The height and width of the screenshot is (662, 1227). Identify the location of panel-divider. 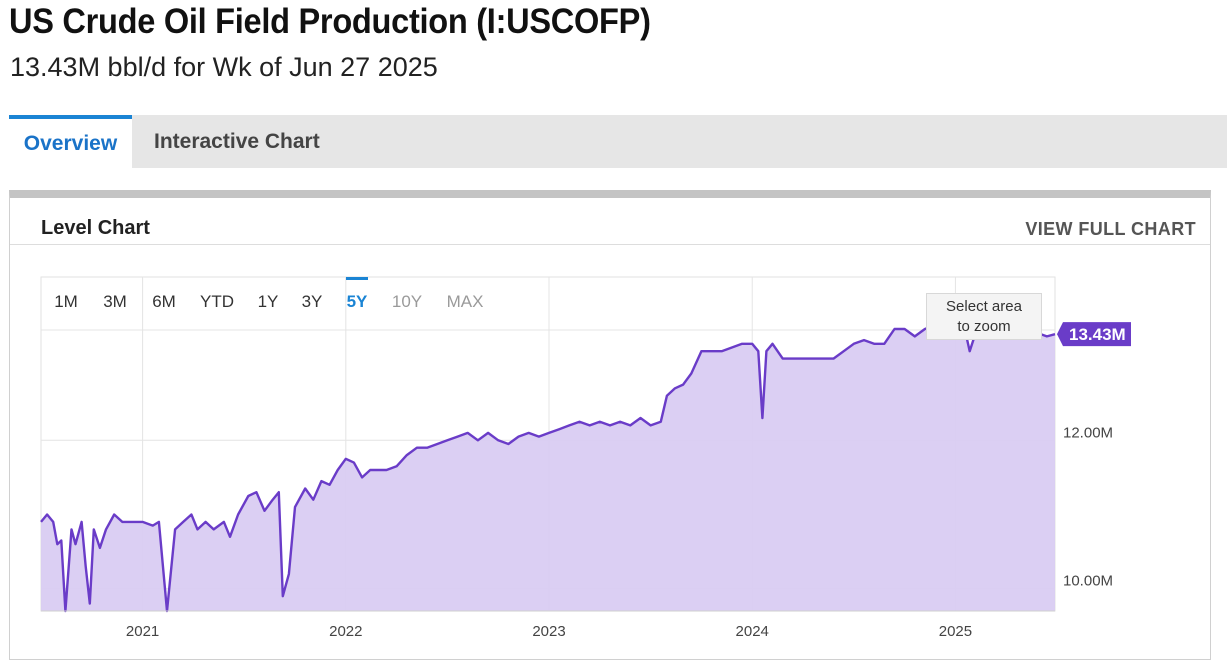
(610, 244).